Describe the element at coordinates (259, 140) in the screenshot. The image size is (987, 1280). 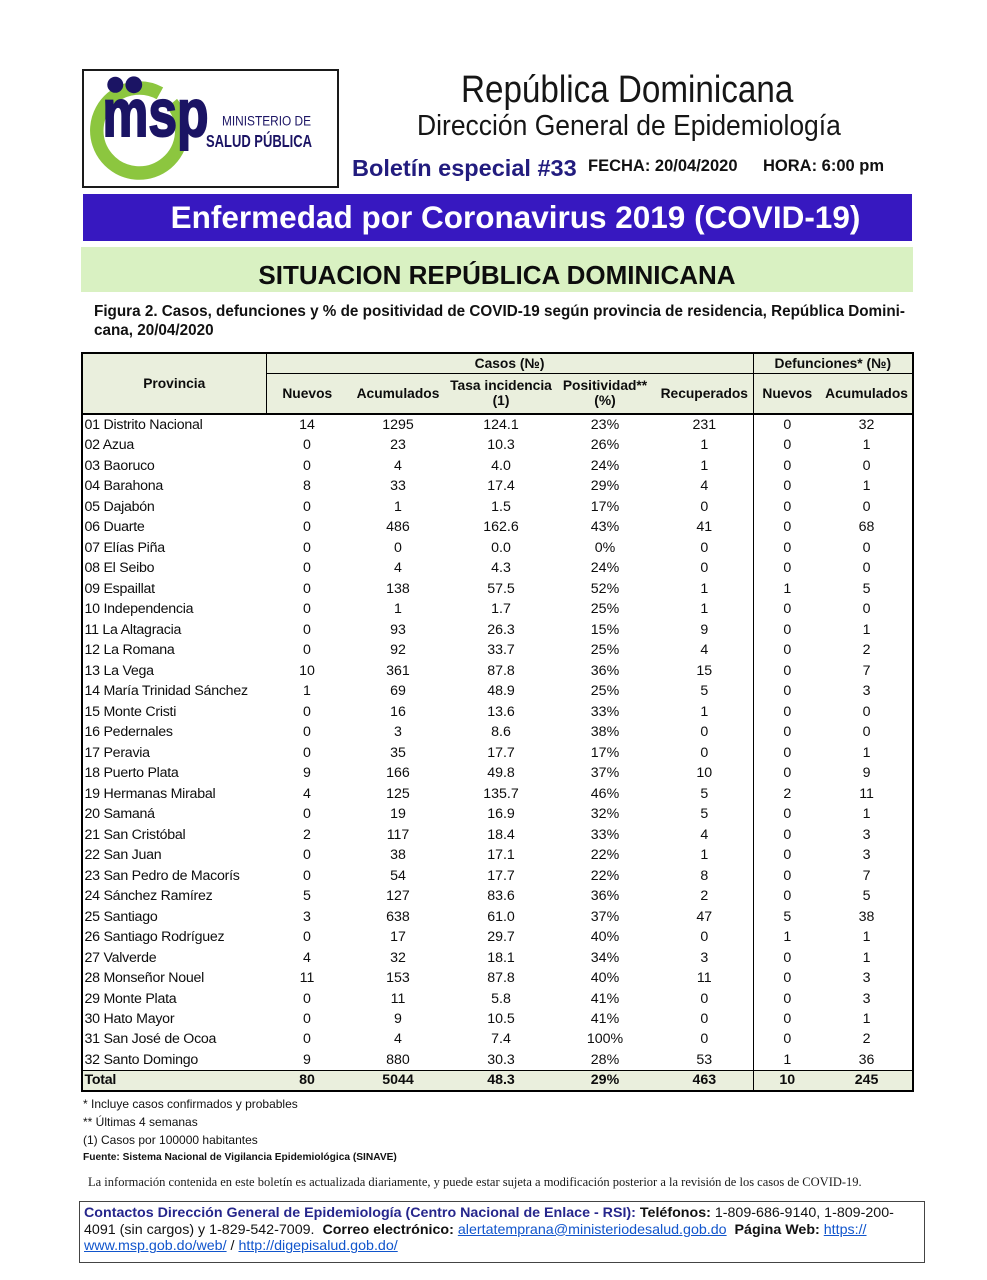
I see `svg-text: SALUD PÚBLICA` at that location.